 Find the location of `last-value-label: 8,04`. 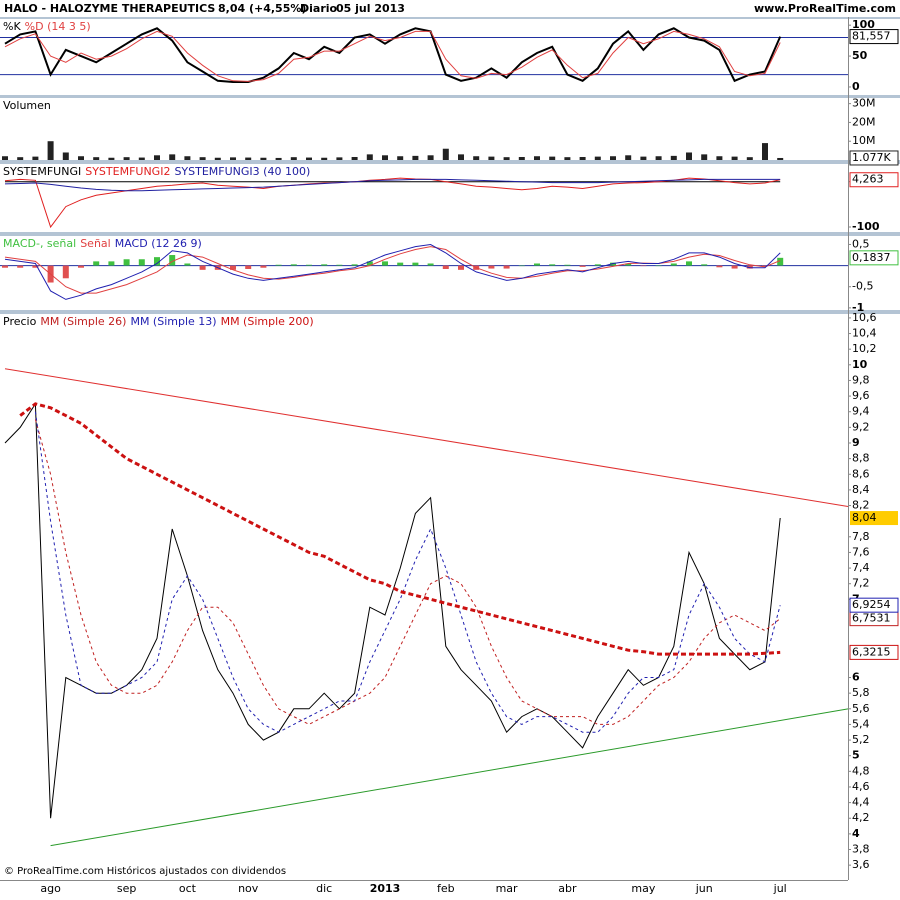

last-value-label: 8,04 is located at coordinates (864, 517).